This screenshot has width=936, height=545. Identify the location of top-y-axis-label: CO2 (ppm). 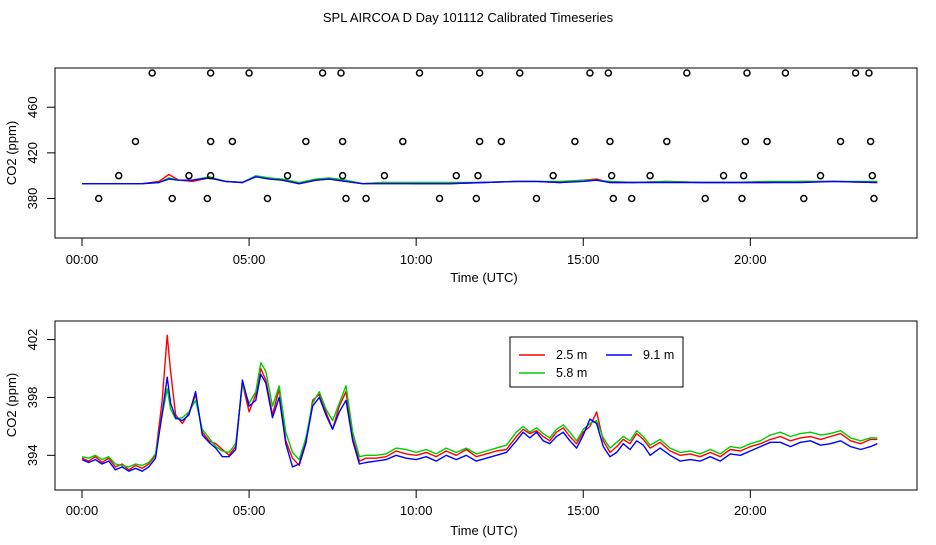
(11, 153).